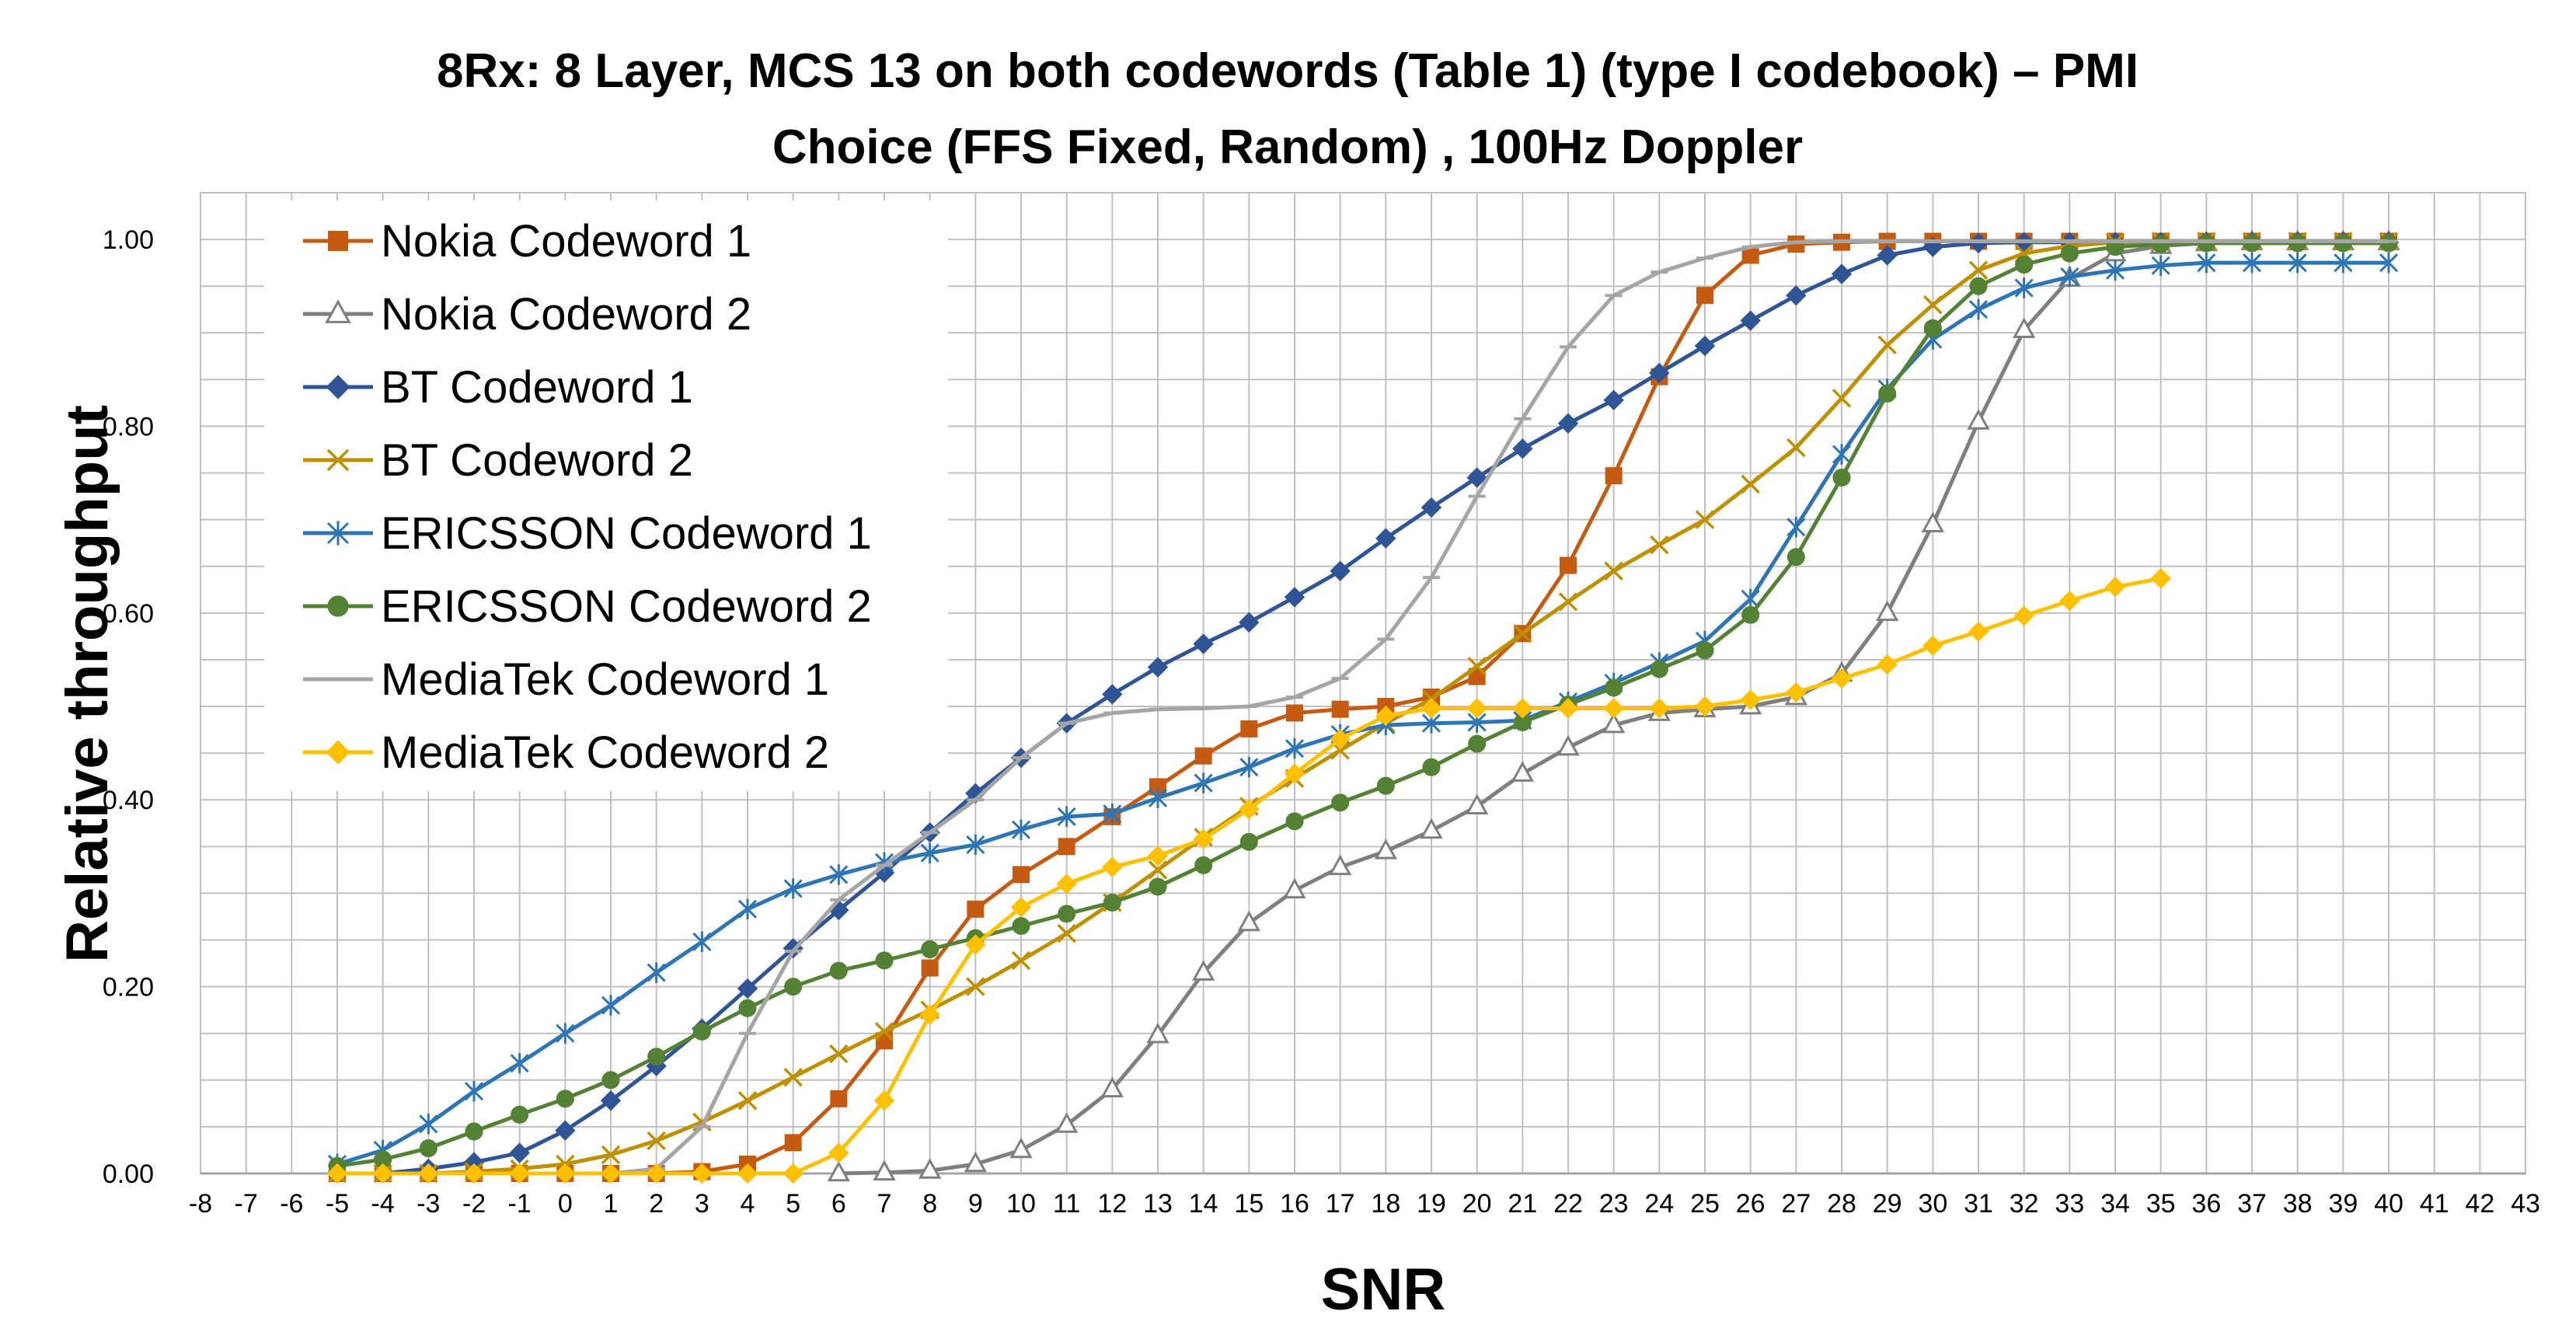 The height and width of the screenshot is (1332, 2576). Describe the element at coordinates (128, 240) in the screenshot. I see `y-tick-label: 1.00` at that location.